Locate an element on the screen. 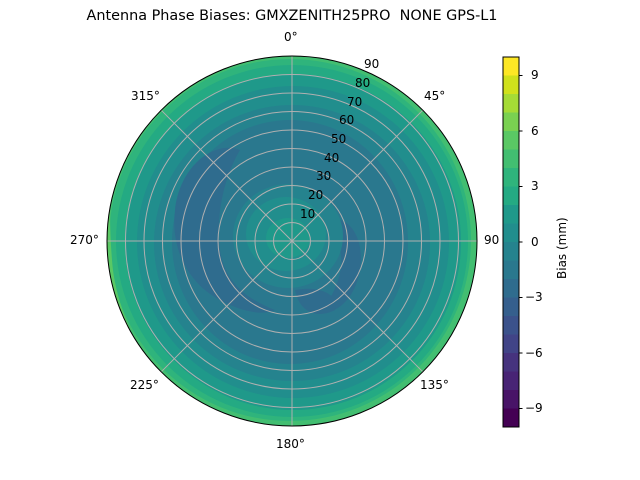 Image resolution: width=640 pixels, height=480 pixels. azimuth-label-135: 135° is located at coordinates (434, 385).